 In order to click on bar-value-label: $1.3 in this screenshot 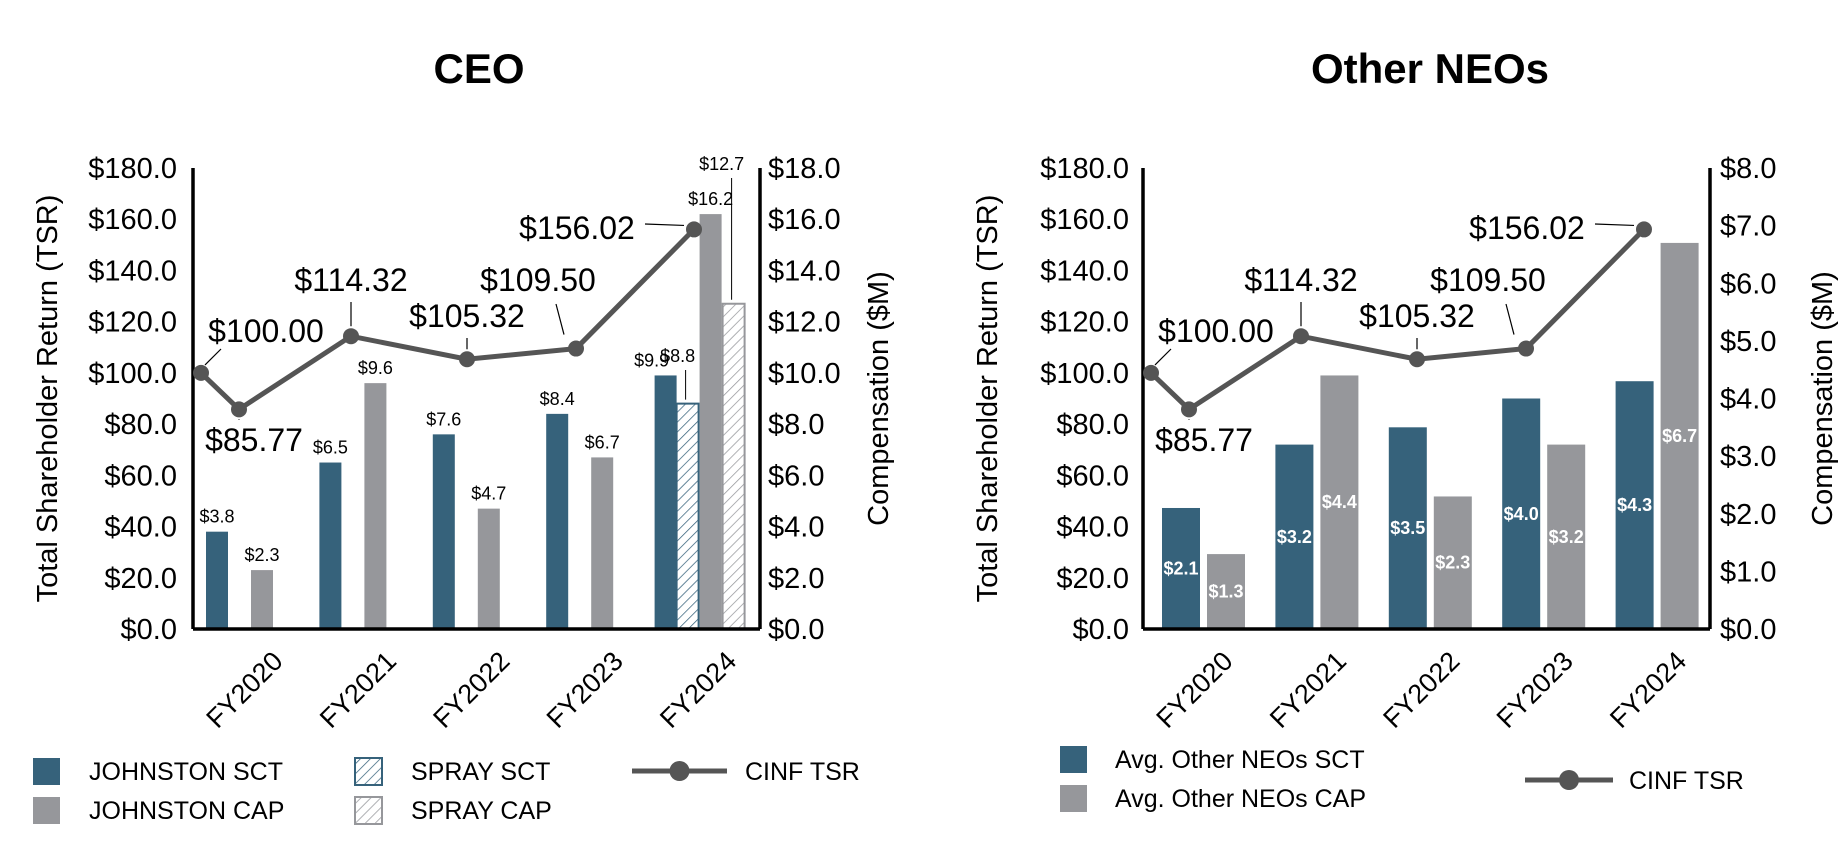, I will do `click(1225, 592)`.